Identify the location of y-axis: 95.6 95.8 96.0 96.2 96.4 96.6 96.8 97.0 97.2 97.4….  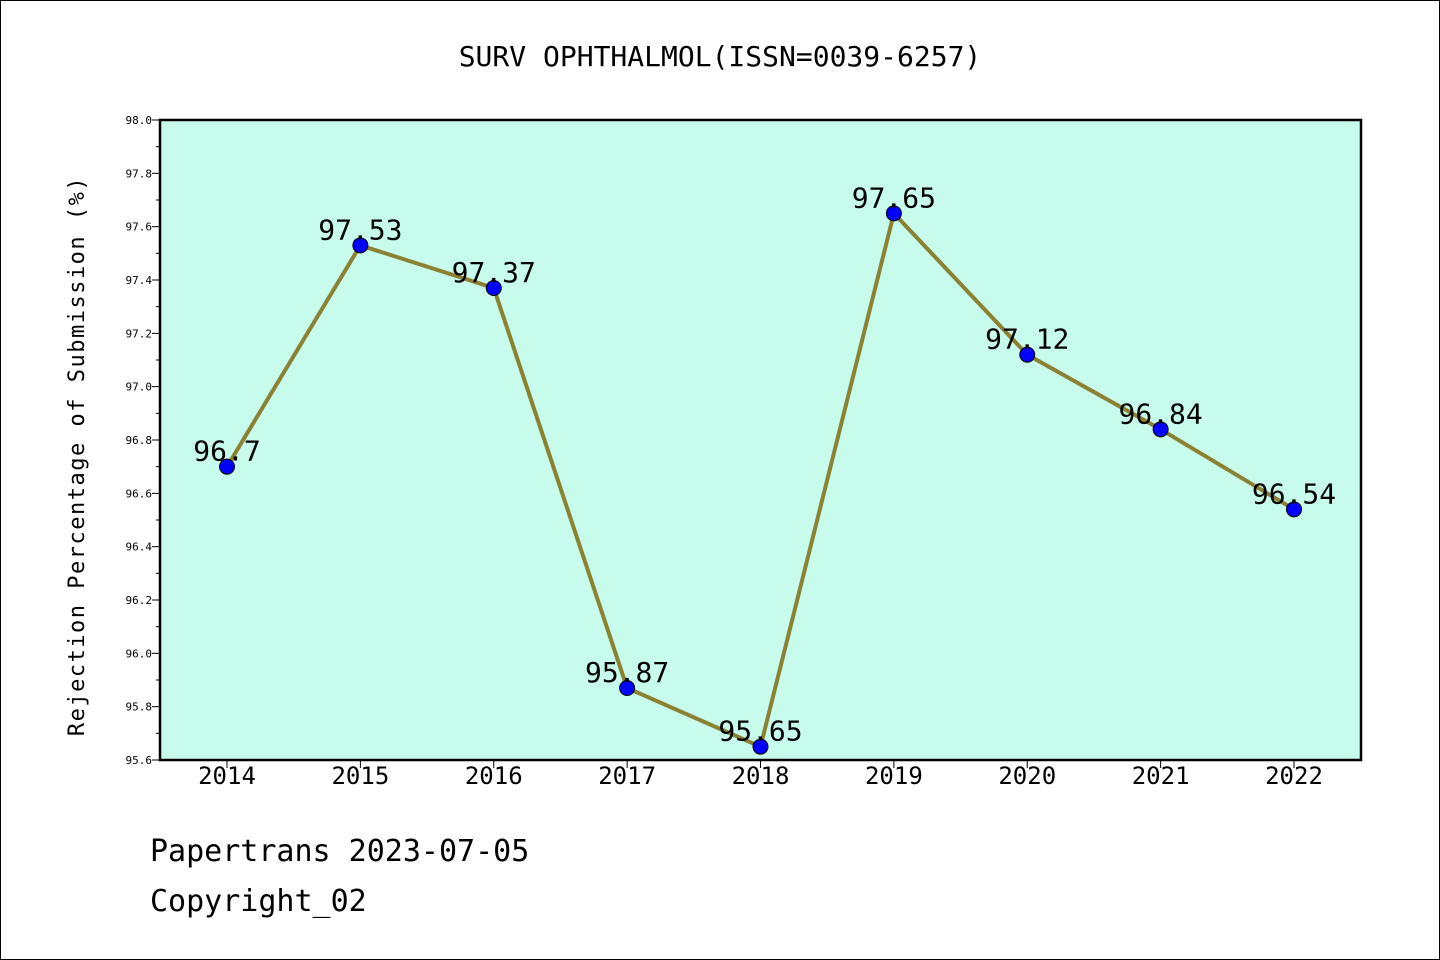
(143, 440).